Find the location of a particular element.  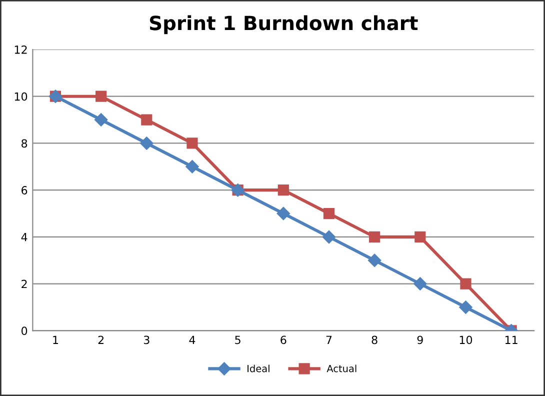

x-tick-label: 7 is located at coordinates (329, 340).